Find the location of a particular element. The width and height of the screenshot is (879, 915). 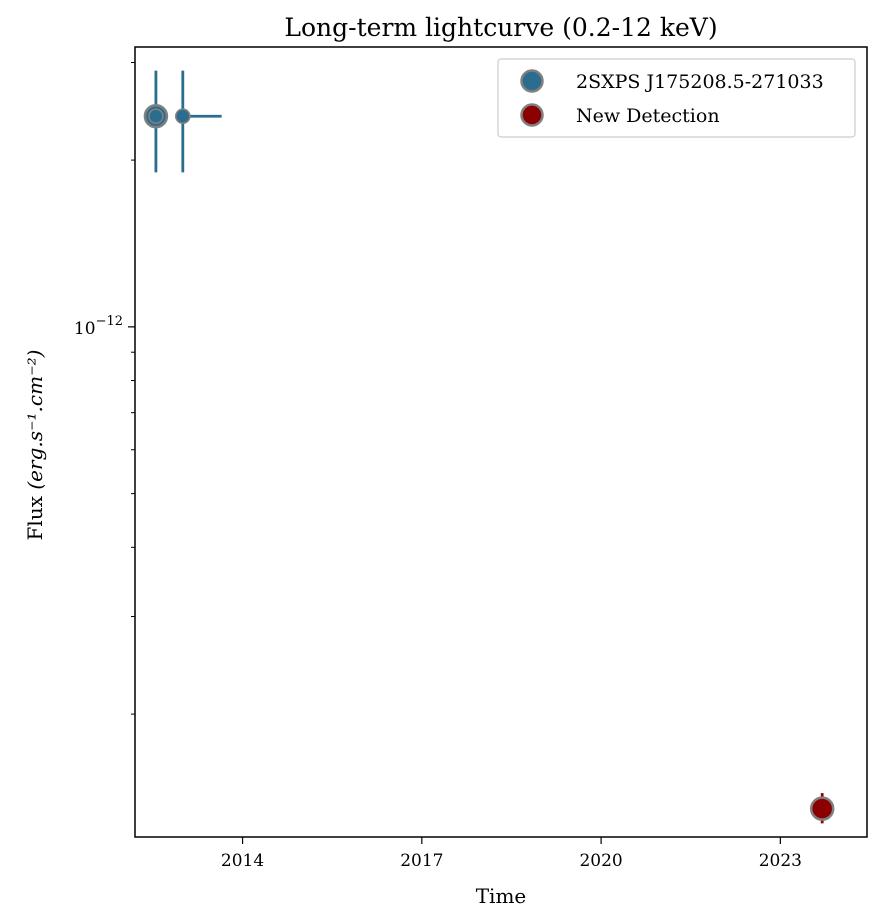

x-tick-label-1: 2017 is located at coordinates (421, 861).